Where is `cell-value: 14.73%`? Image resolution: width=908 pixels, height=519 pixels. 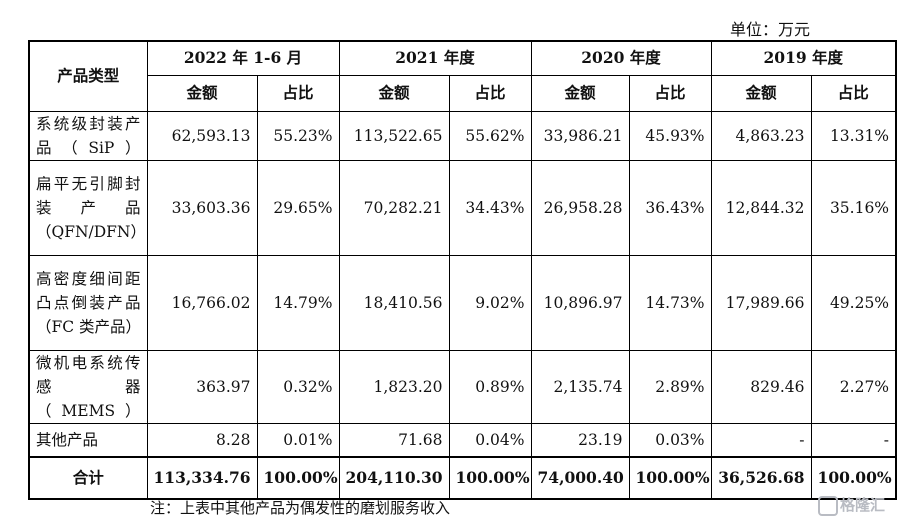 cell-value: 14.73% is located at coordinates (670, 302).